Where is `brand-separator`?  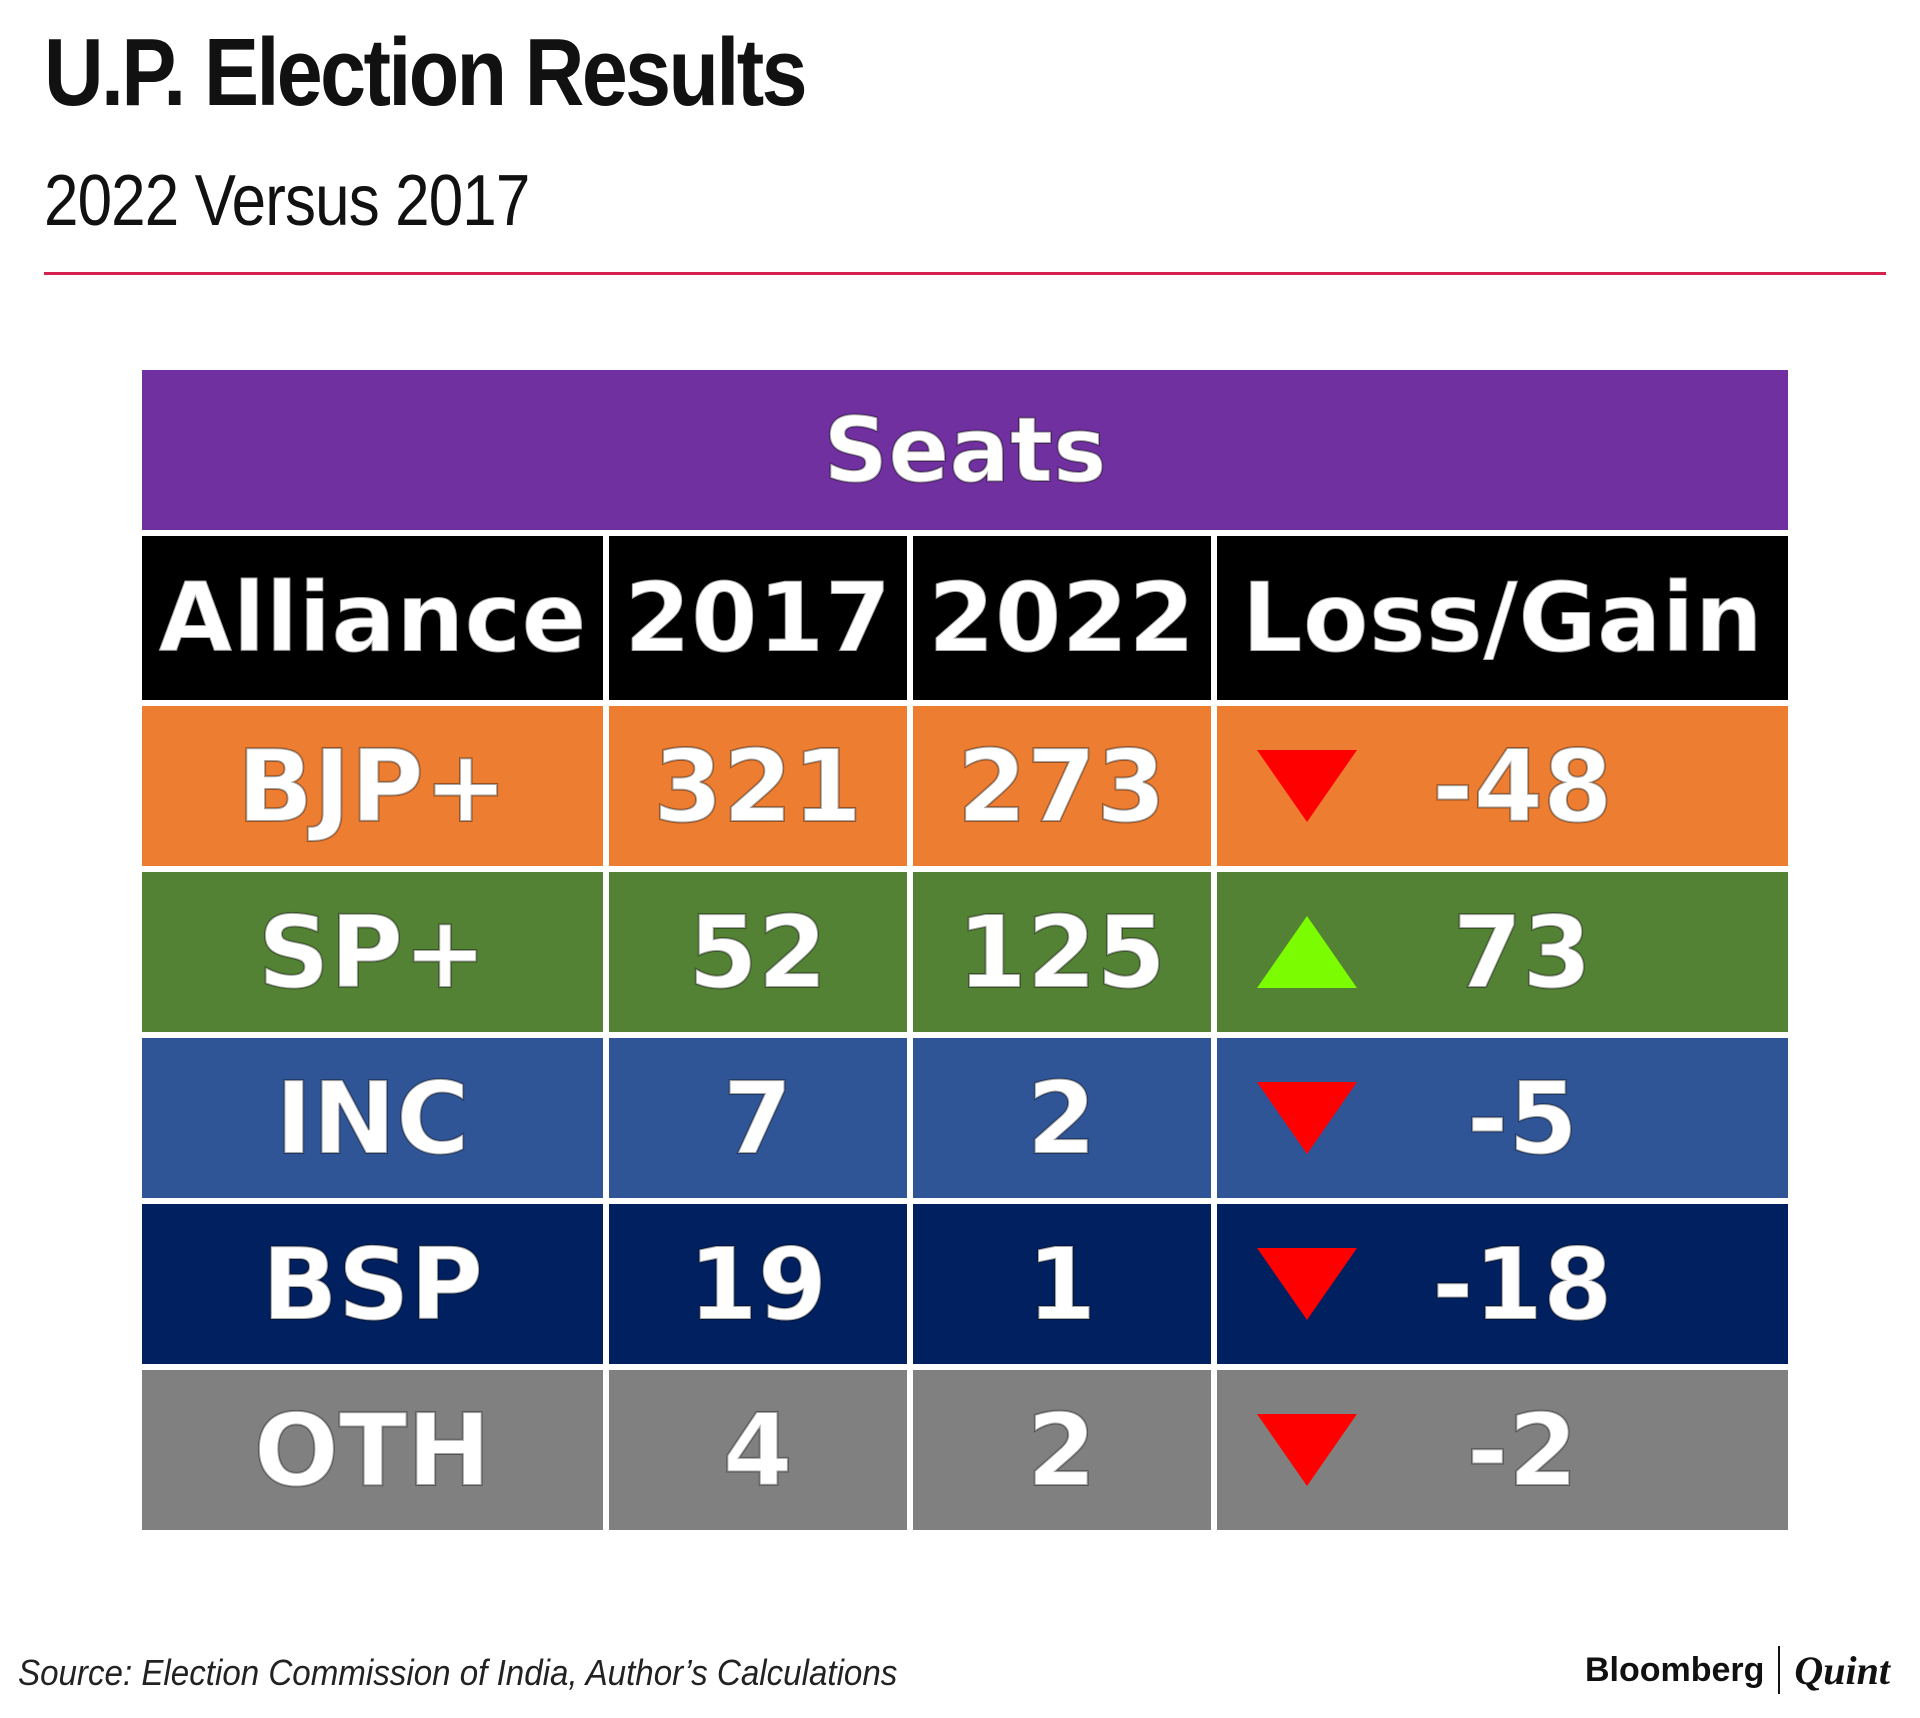
brand-separator is located at coordinates (1779, 1670).